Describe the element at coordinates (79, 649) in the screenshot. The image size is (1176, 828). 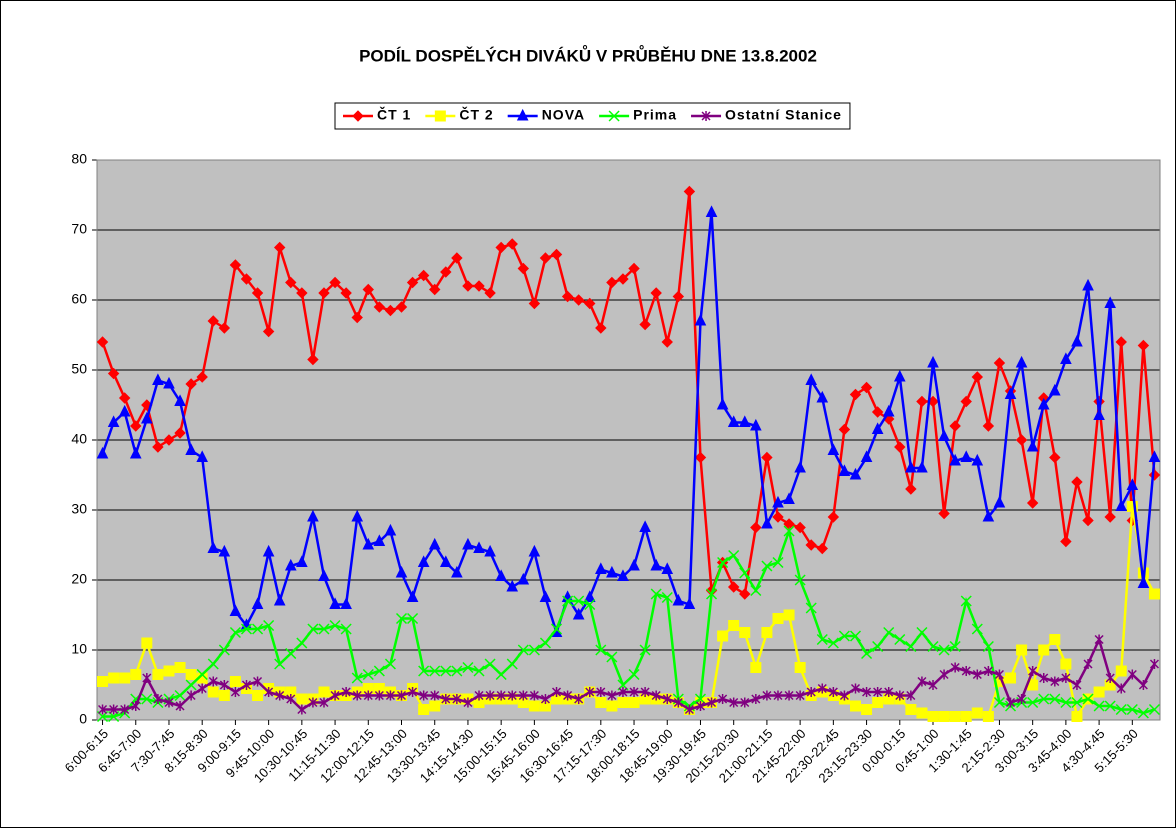
I see `y-tick-label: 10` at that location.